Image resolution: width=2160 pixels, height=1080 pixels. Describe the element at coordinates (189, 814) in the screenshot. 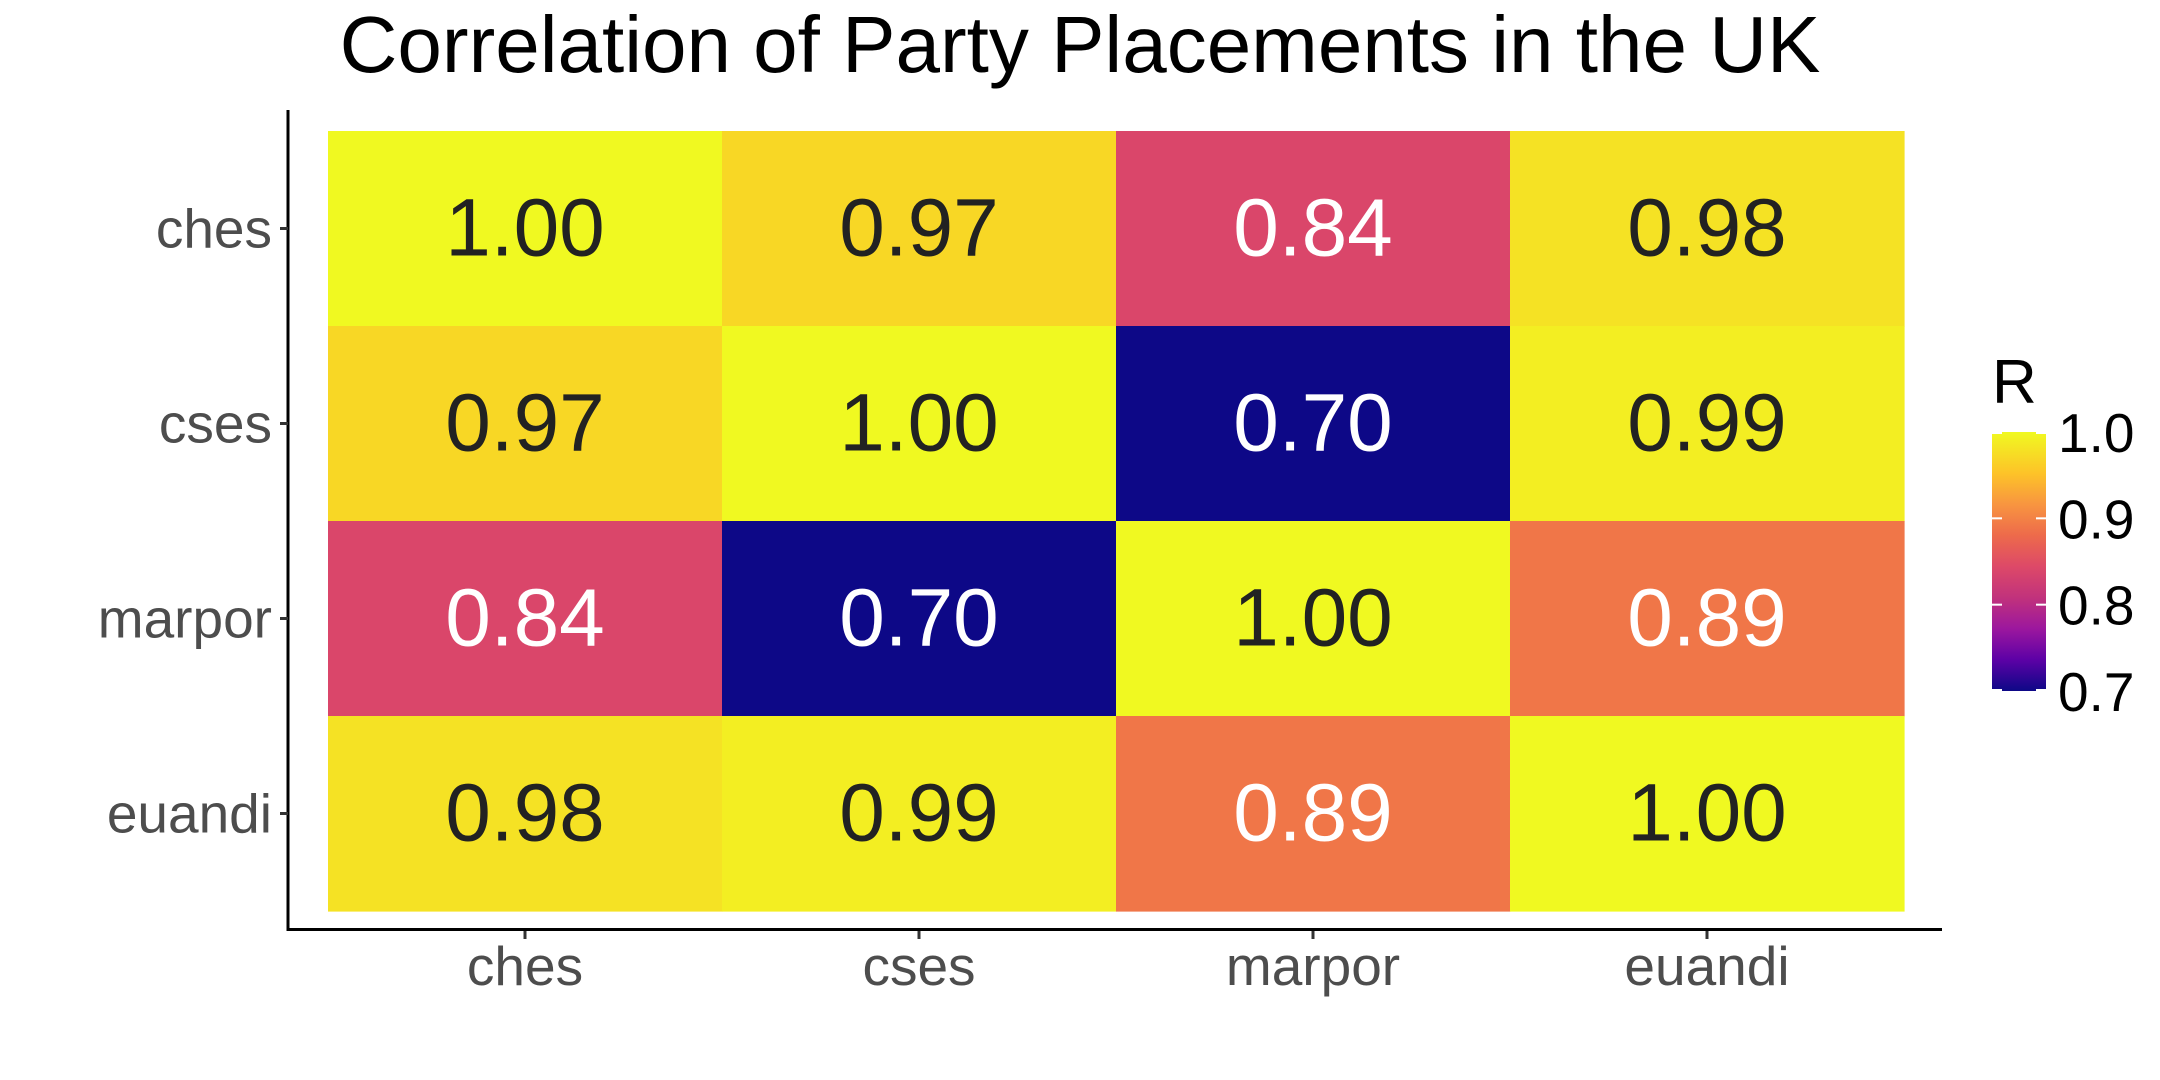

I see `y-tick-label: euandi` at that location.